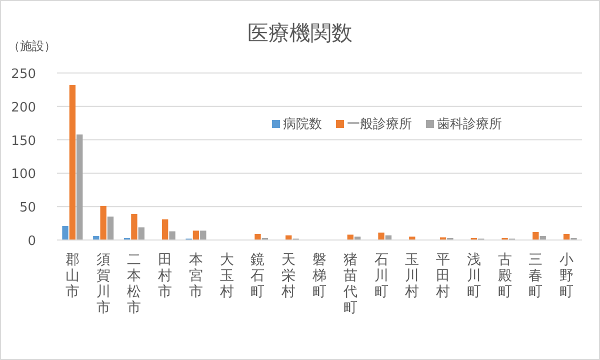 Image resolution: width=600 pixels, height=360 pixels. I want to click on y-tick-label: 50, so click(27, 208).